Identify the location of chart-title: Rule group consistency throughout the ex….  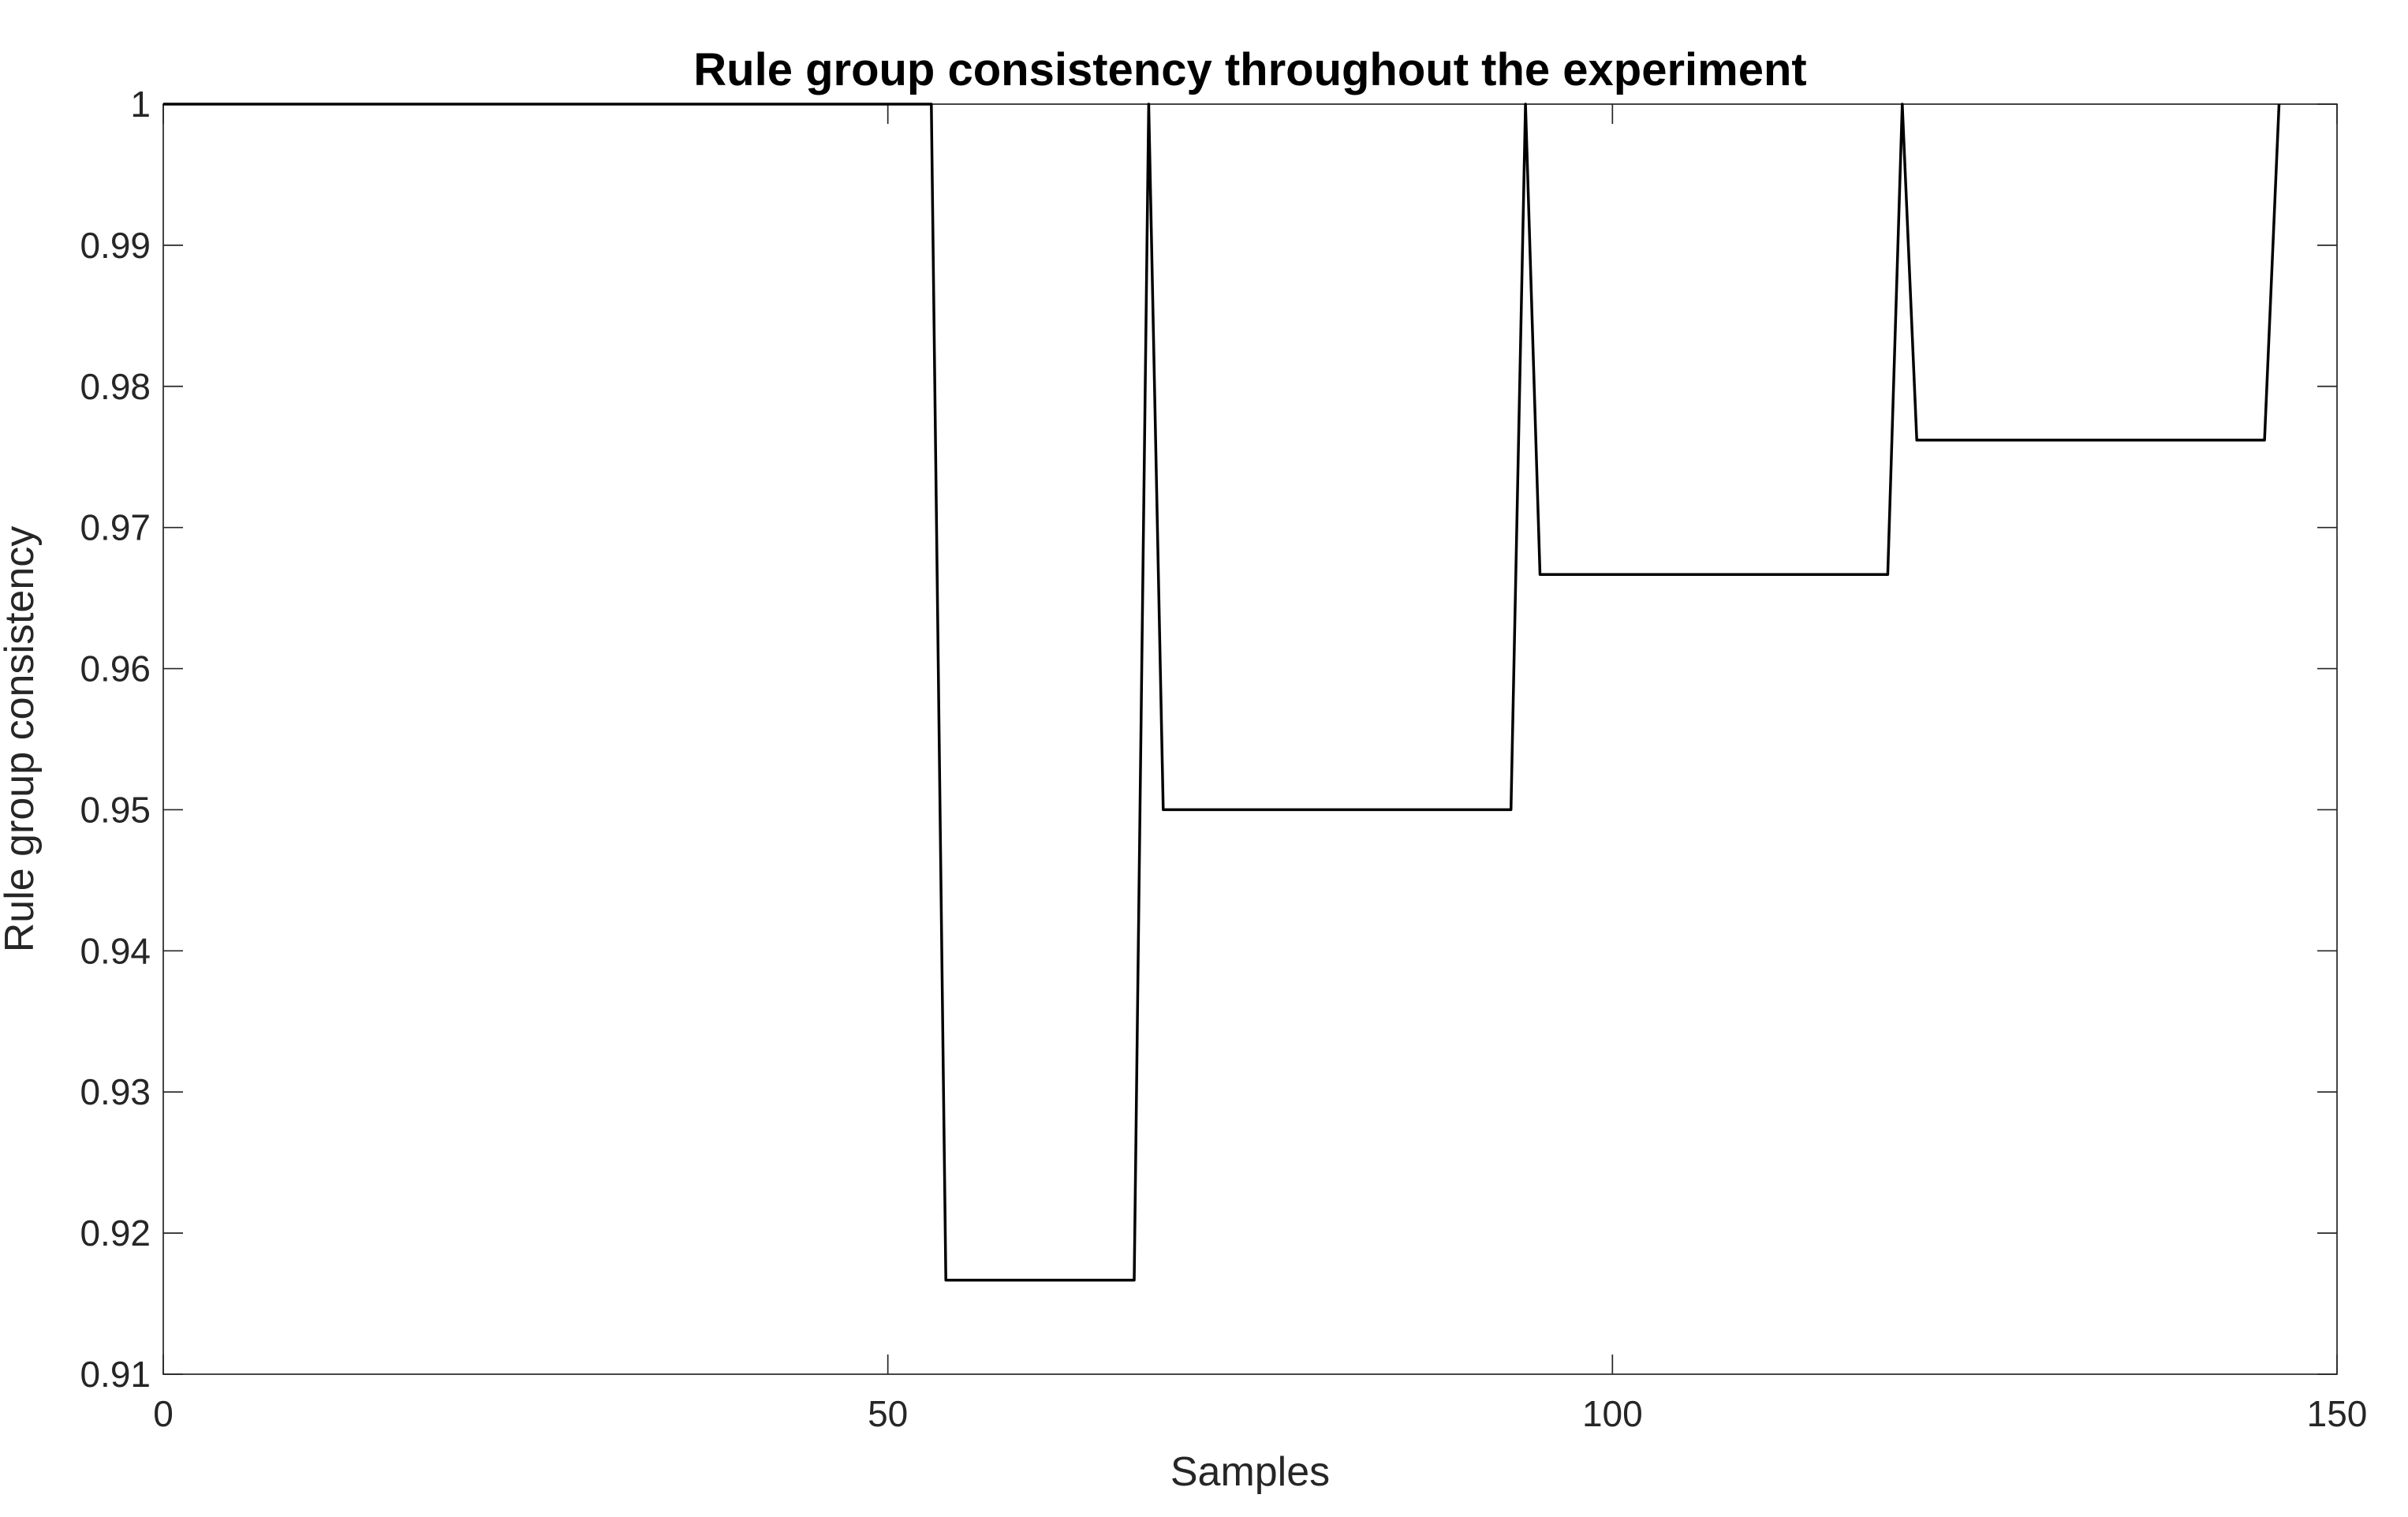
(1249, 69).